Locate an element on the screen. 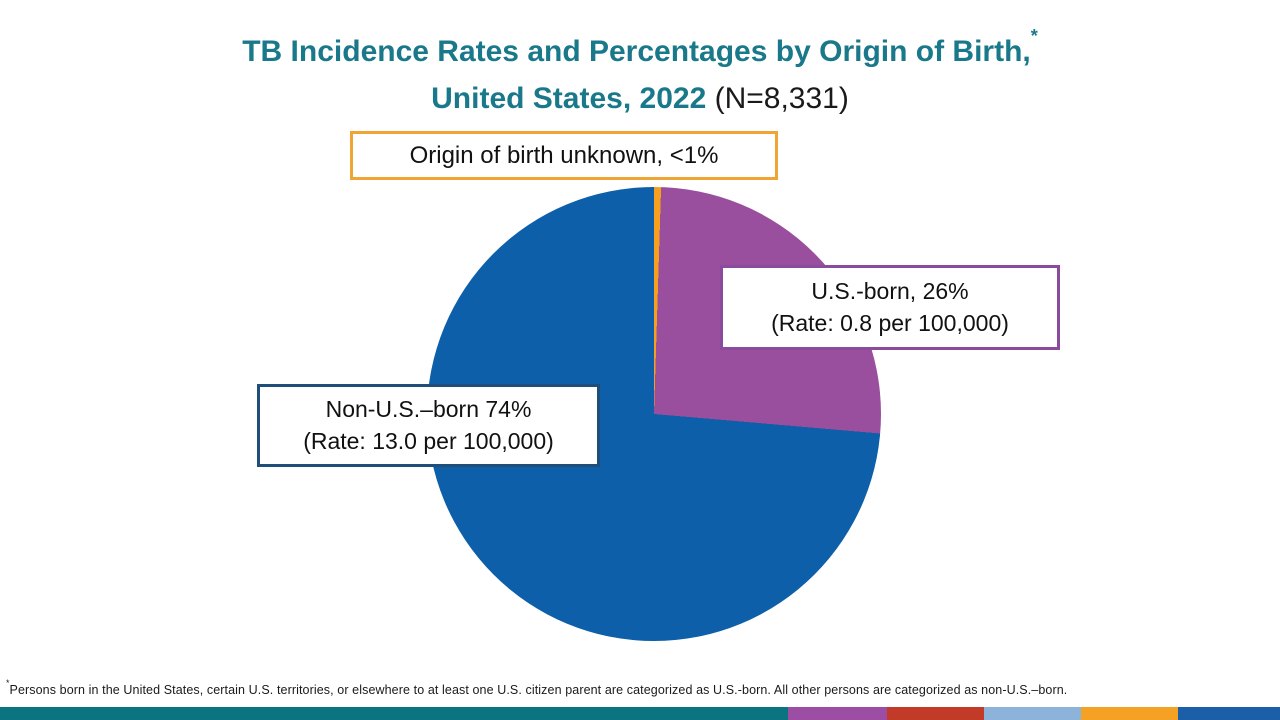 This screenshot has width=1280, height=720. footer-bar-segment-orange is located at coordinates (1129, 713).